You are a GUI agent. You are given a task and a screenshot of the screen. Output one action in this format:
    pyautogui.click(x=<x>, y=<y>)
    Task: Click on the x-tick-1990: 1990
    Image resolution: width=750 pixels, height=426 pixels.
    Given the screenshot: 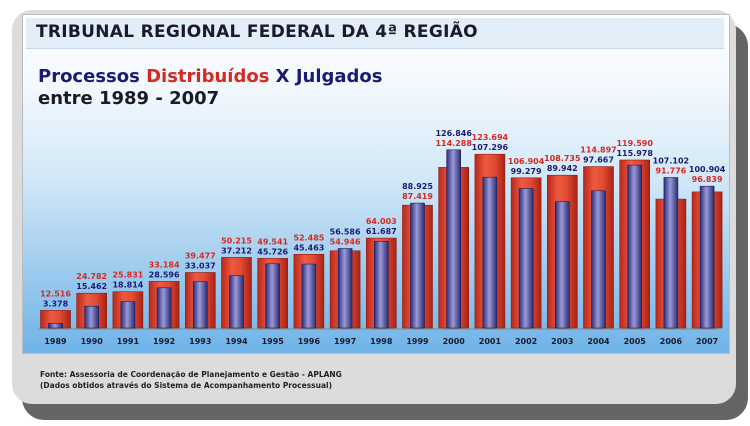 What is the action you would take?
    pyautogui.click(x=92, y=341)
    